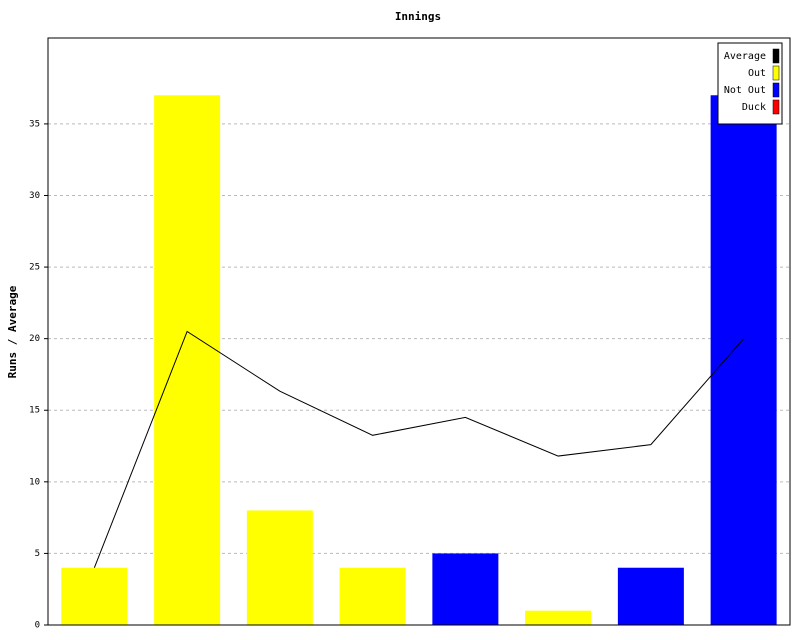 The image size is (800, 640). I want to click on y-tick-label: 5, so click(37, 554).